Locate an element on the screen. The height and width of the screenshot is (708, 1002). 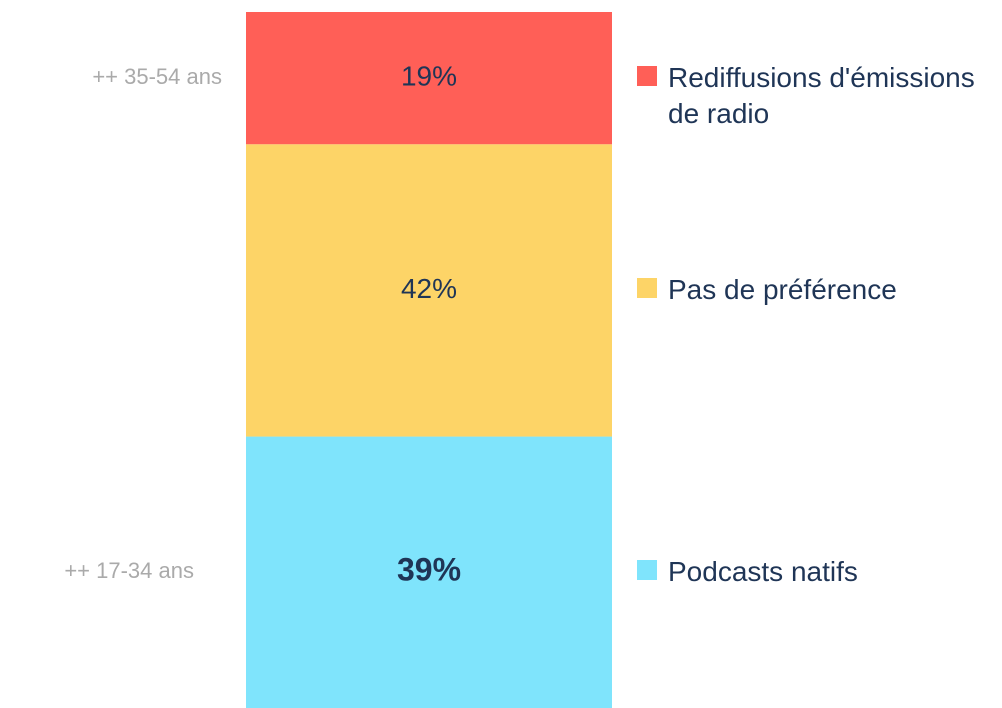
data-label: 39% is located at coordinates (429, 570).